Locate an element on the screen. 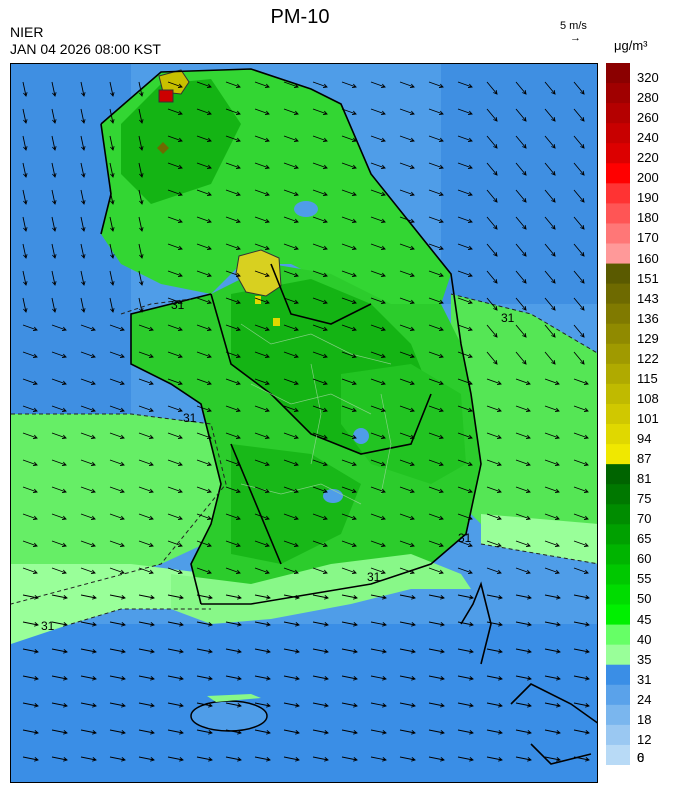 This screenshot has width=673, height=795. sea-band-east is located at coordinates (519, 184).